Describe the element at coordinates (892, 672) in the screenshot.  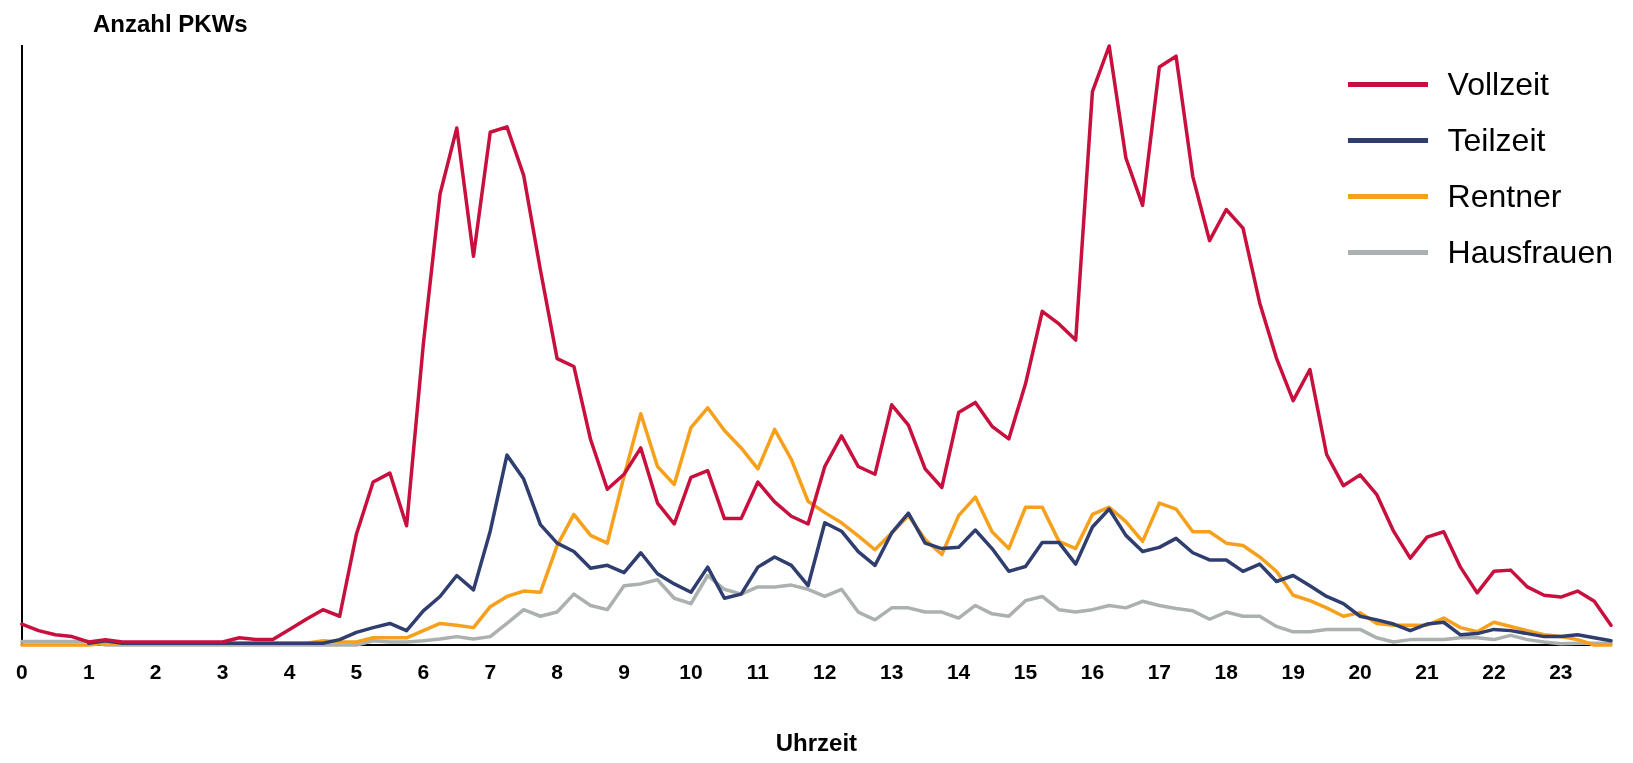
I see `x-tick-label: 13` at that location.